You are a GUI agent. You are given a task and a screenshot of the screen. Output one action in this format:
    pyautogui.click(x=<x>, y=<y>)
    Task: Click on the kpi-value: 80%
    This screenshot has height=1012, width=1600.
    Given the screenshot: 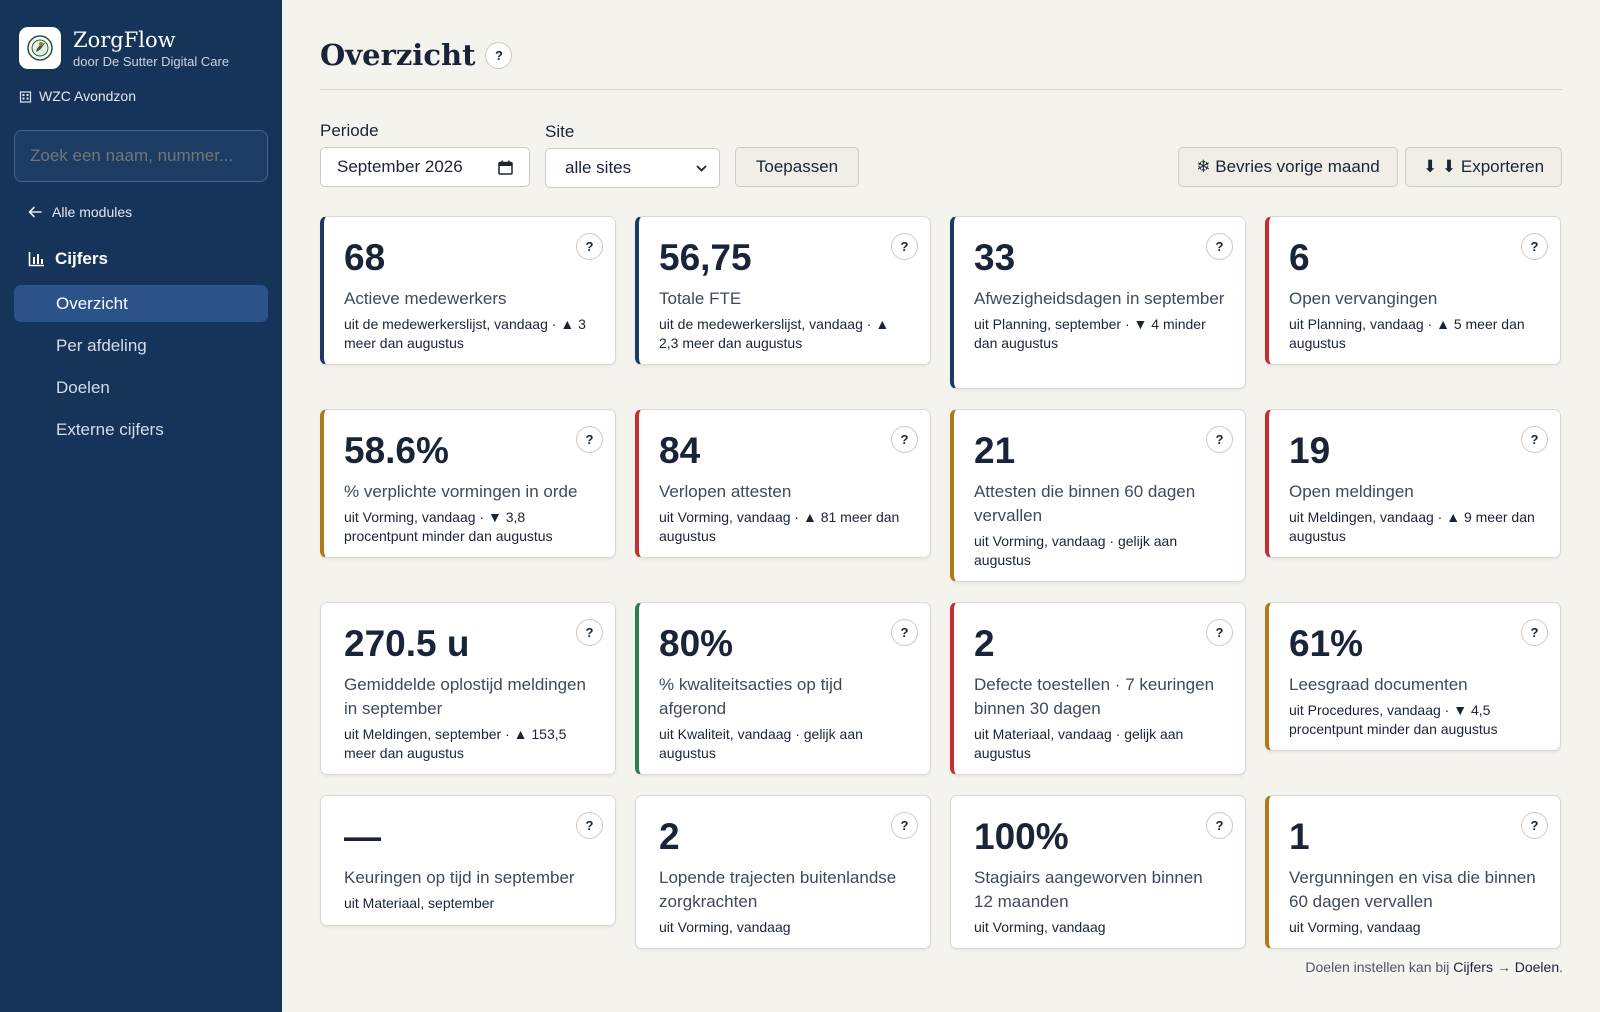 What is the action you would take?
    pyautogui.click(x=696, y=643)
    